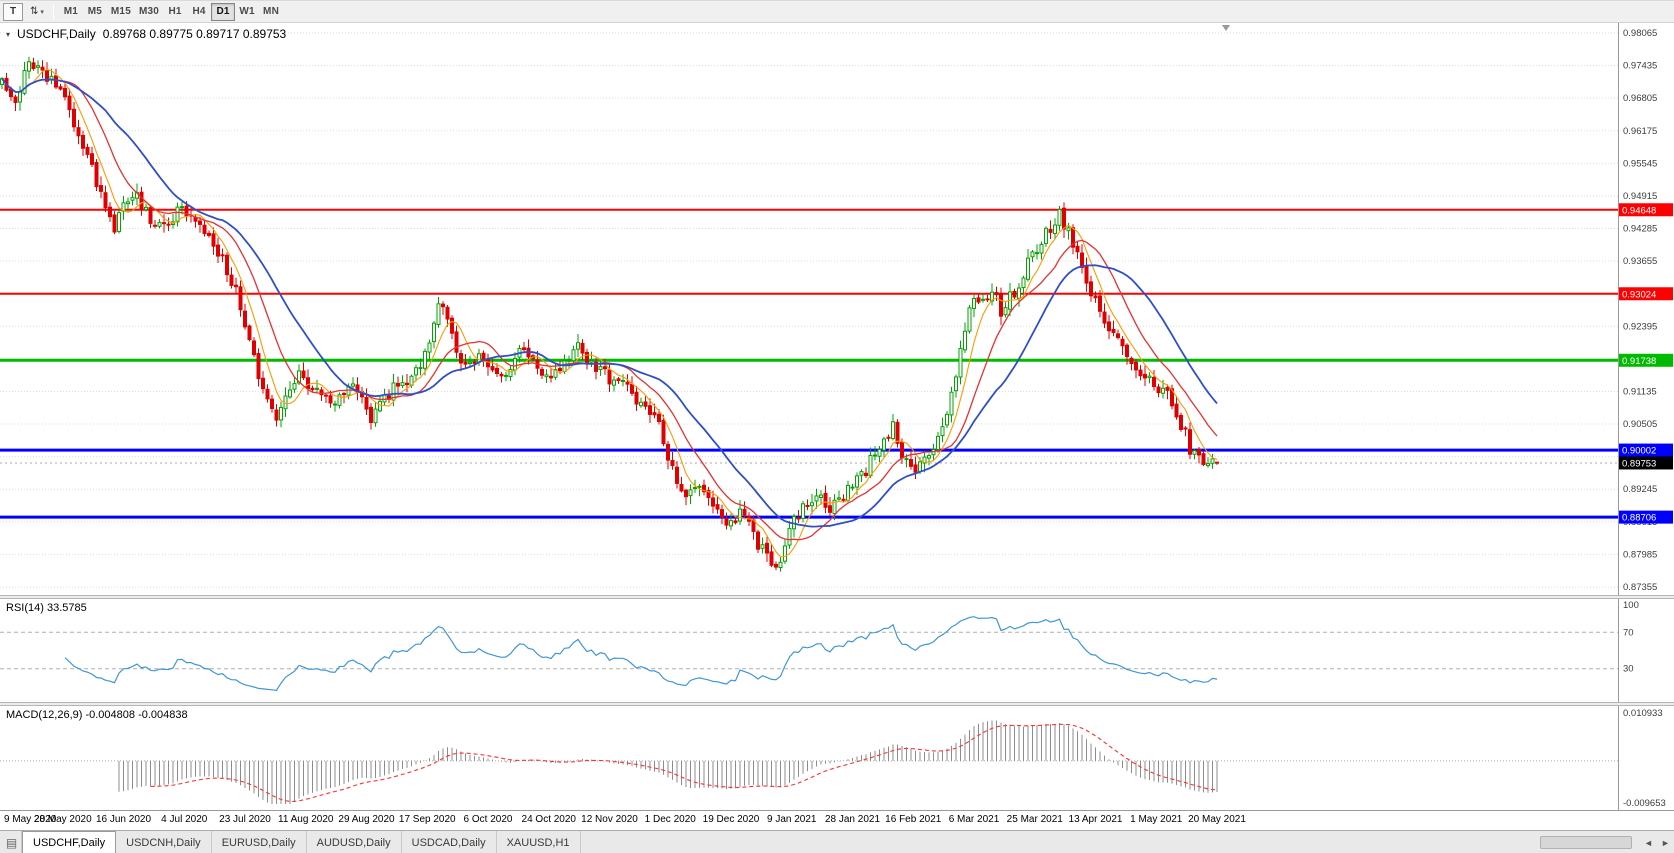 Image resolution: width=1674 pixels, height=853 pixels. I want to click on svg-text: 0.89753, so click(1639, 463).